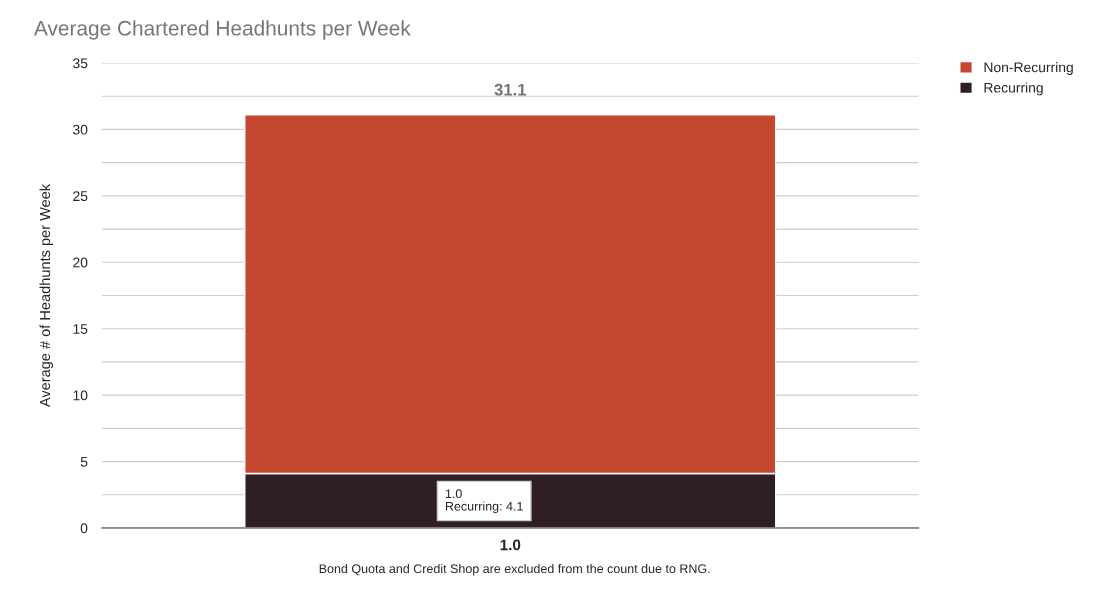 The image size is (1095, 600). Describe the element at coordinates (80, 196) in the screenshot. I see `y-tick-label: 25` at that location.